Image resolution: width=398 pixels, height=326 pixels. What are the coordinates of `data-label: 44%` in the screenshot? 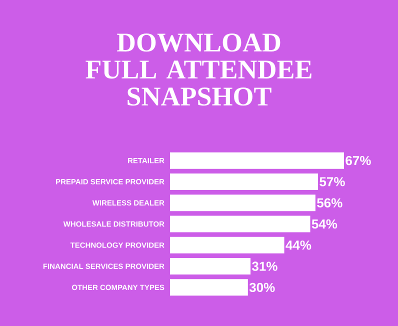 It's located at (299, 245).